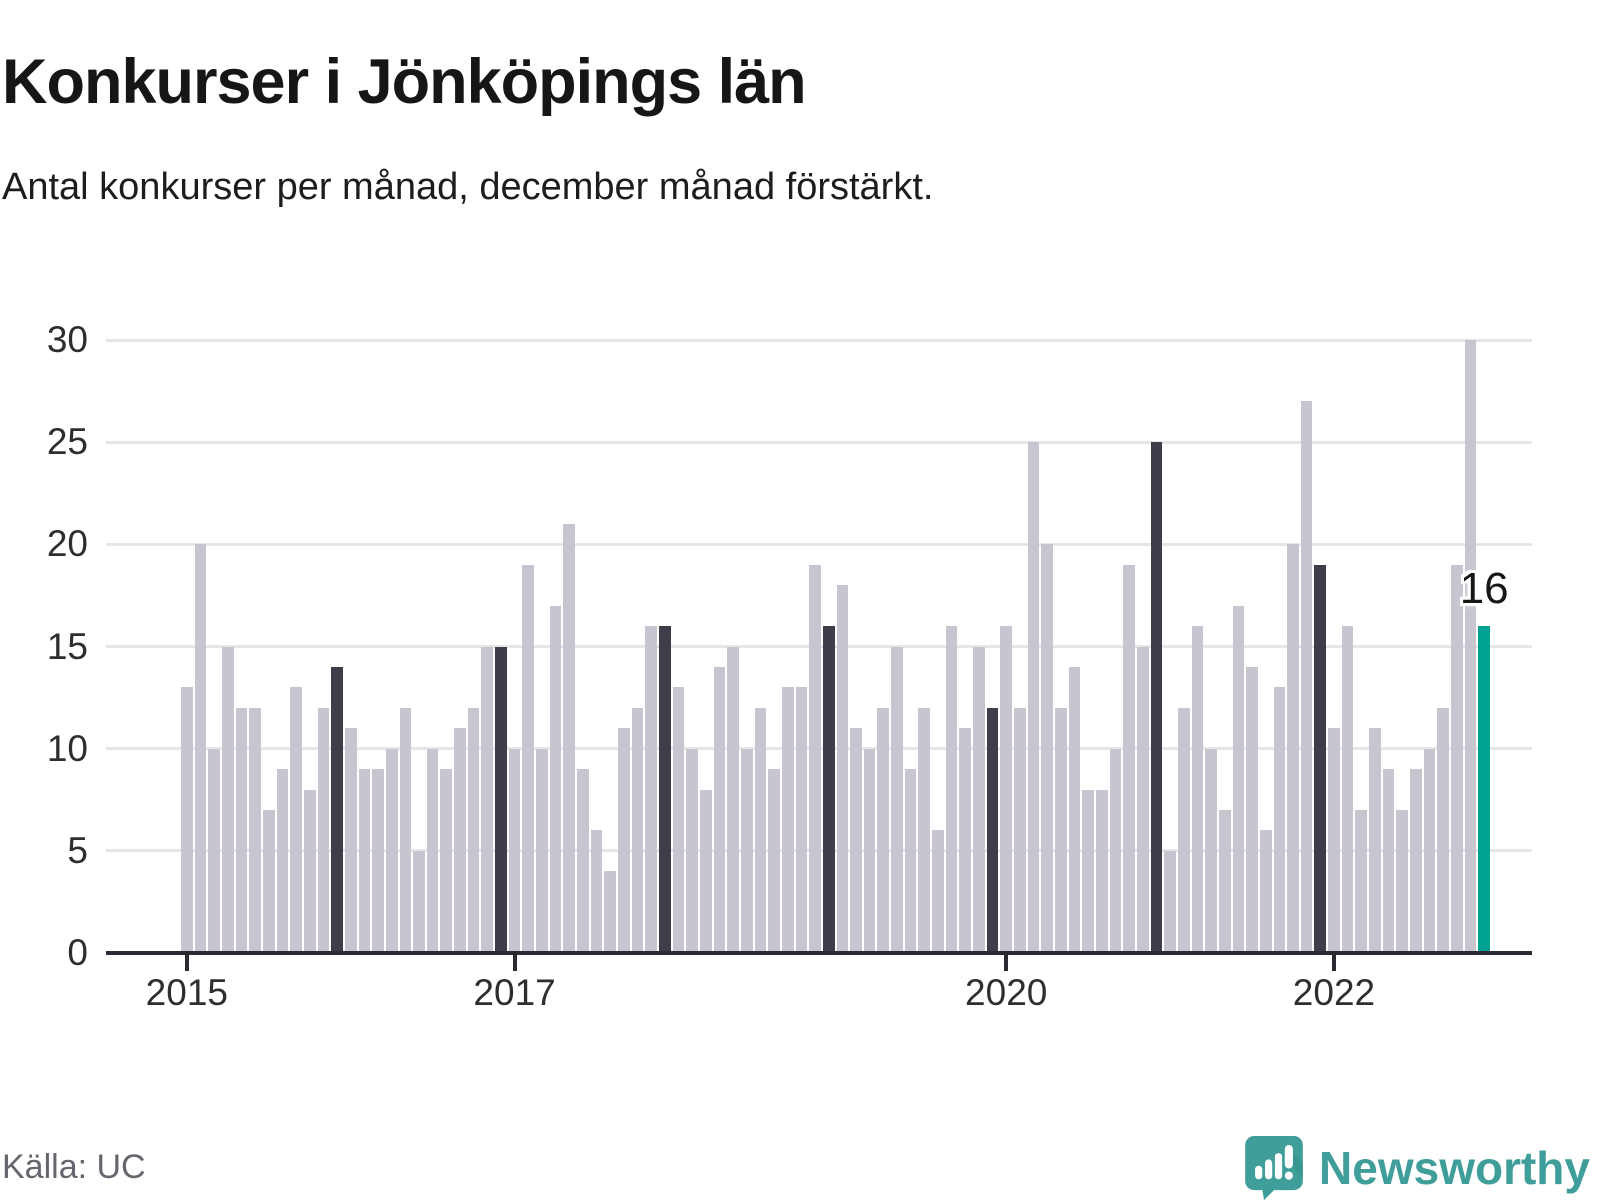 This screenshot has width=1600, height=1200. Describe the element at coordinates (1274, 1168) in the screenshot. I see `newsworthy-speech-bubble-chart-icon` at that location.